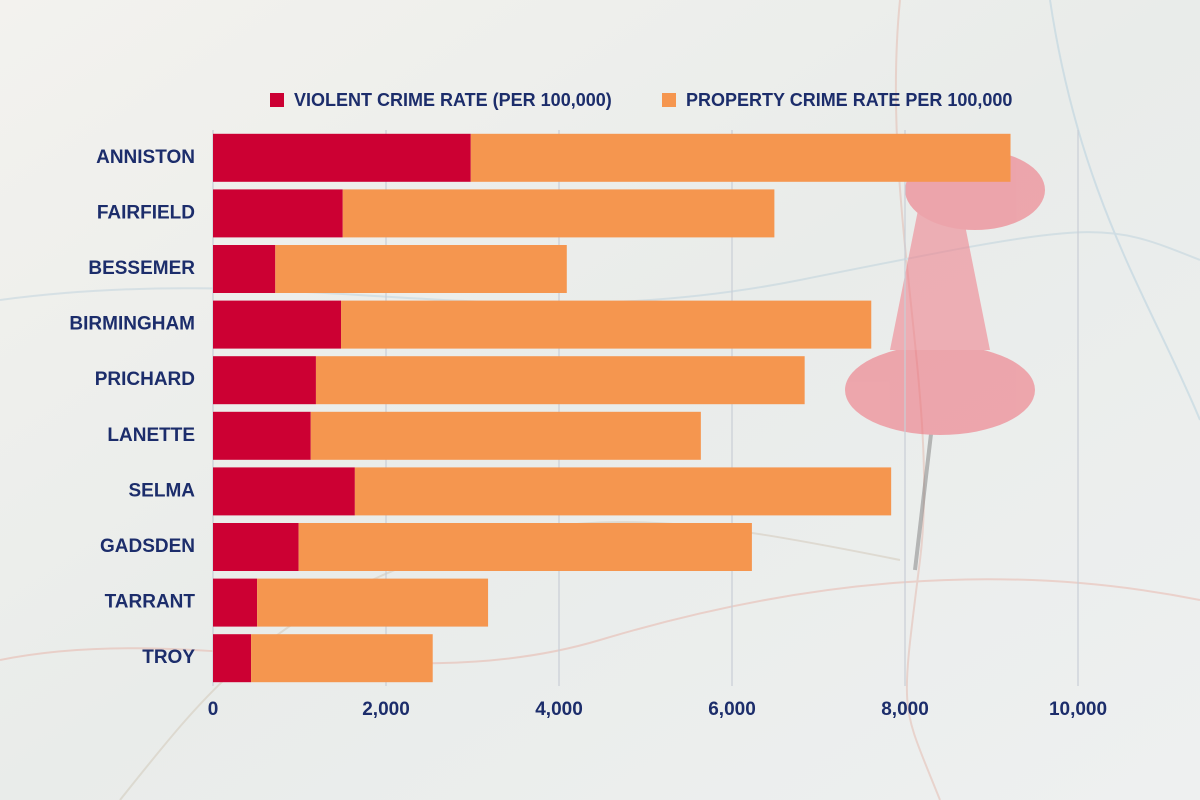  I want to click on legend-label: VIOLENT CRIME RATE (PER 100,000), so click(453, 100).